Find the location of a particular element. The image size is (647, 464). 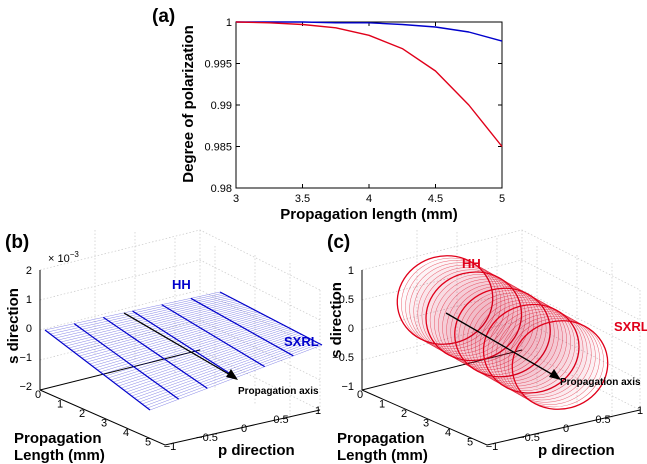

panel-c-mesh is located at coordinates (502, 332).